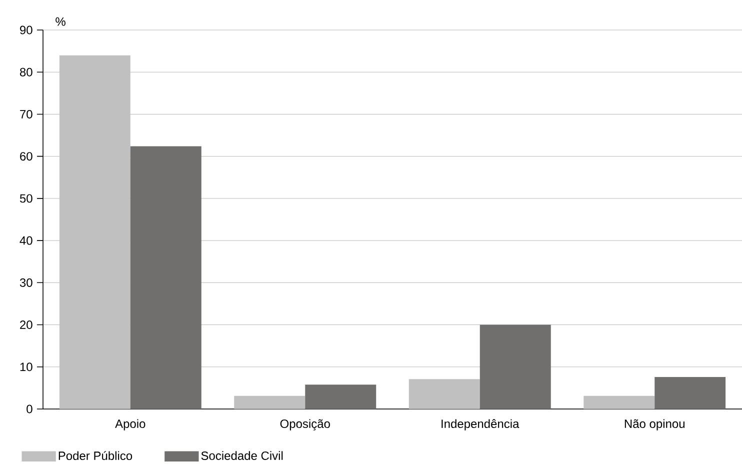  What do you see at coordinates (130, 424) in the screenshot?
I see `x-tick-label: Apoio` at bounding box center [130, 424].